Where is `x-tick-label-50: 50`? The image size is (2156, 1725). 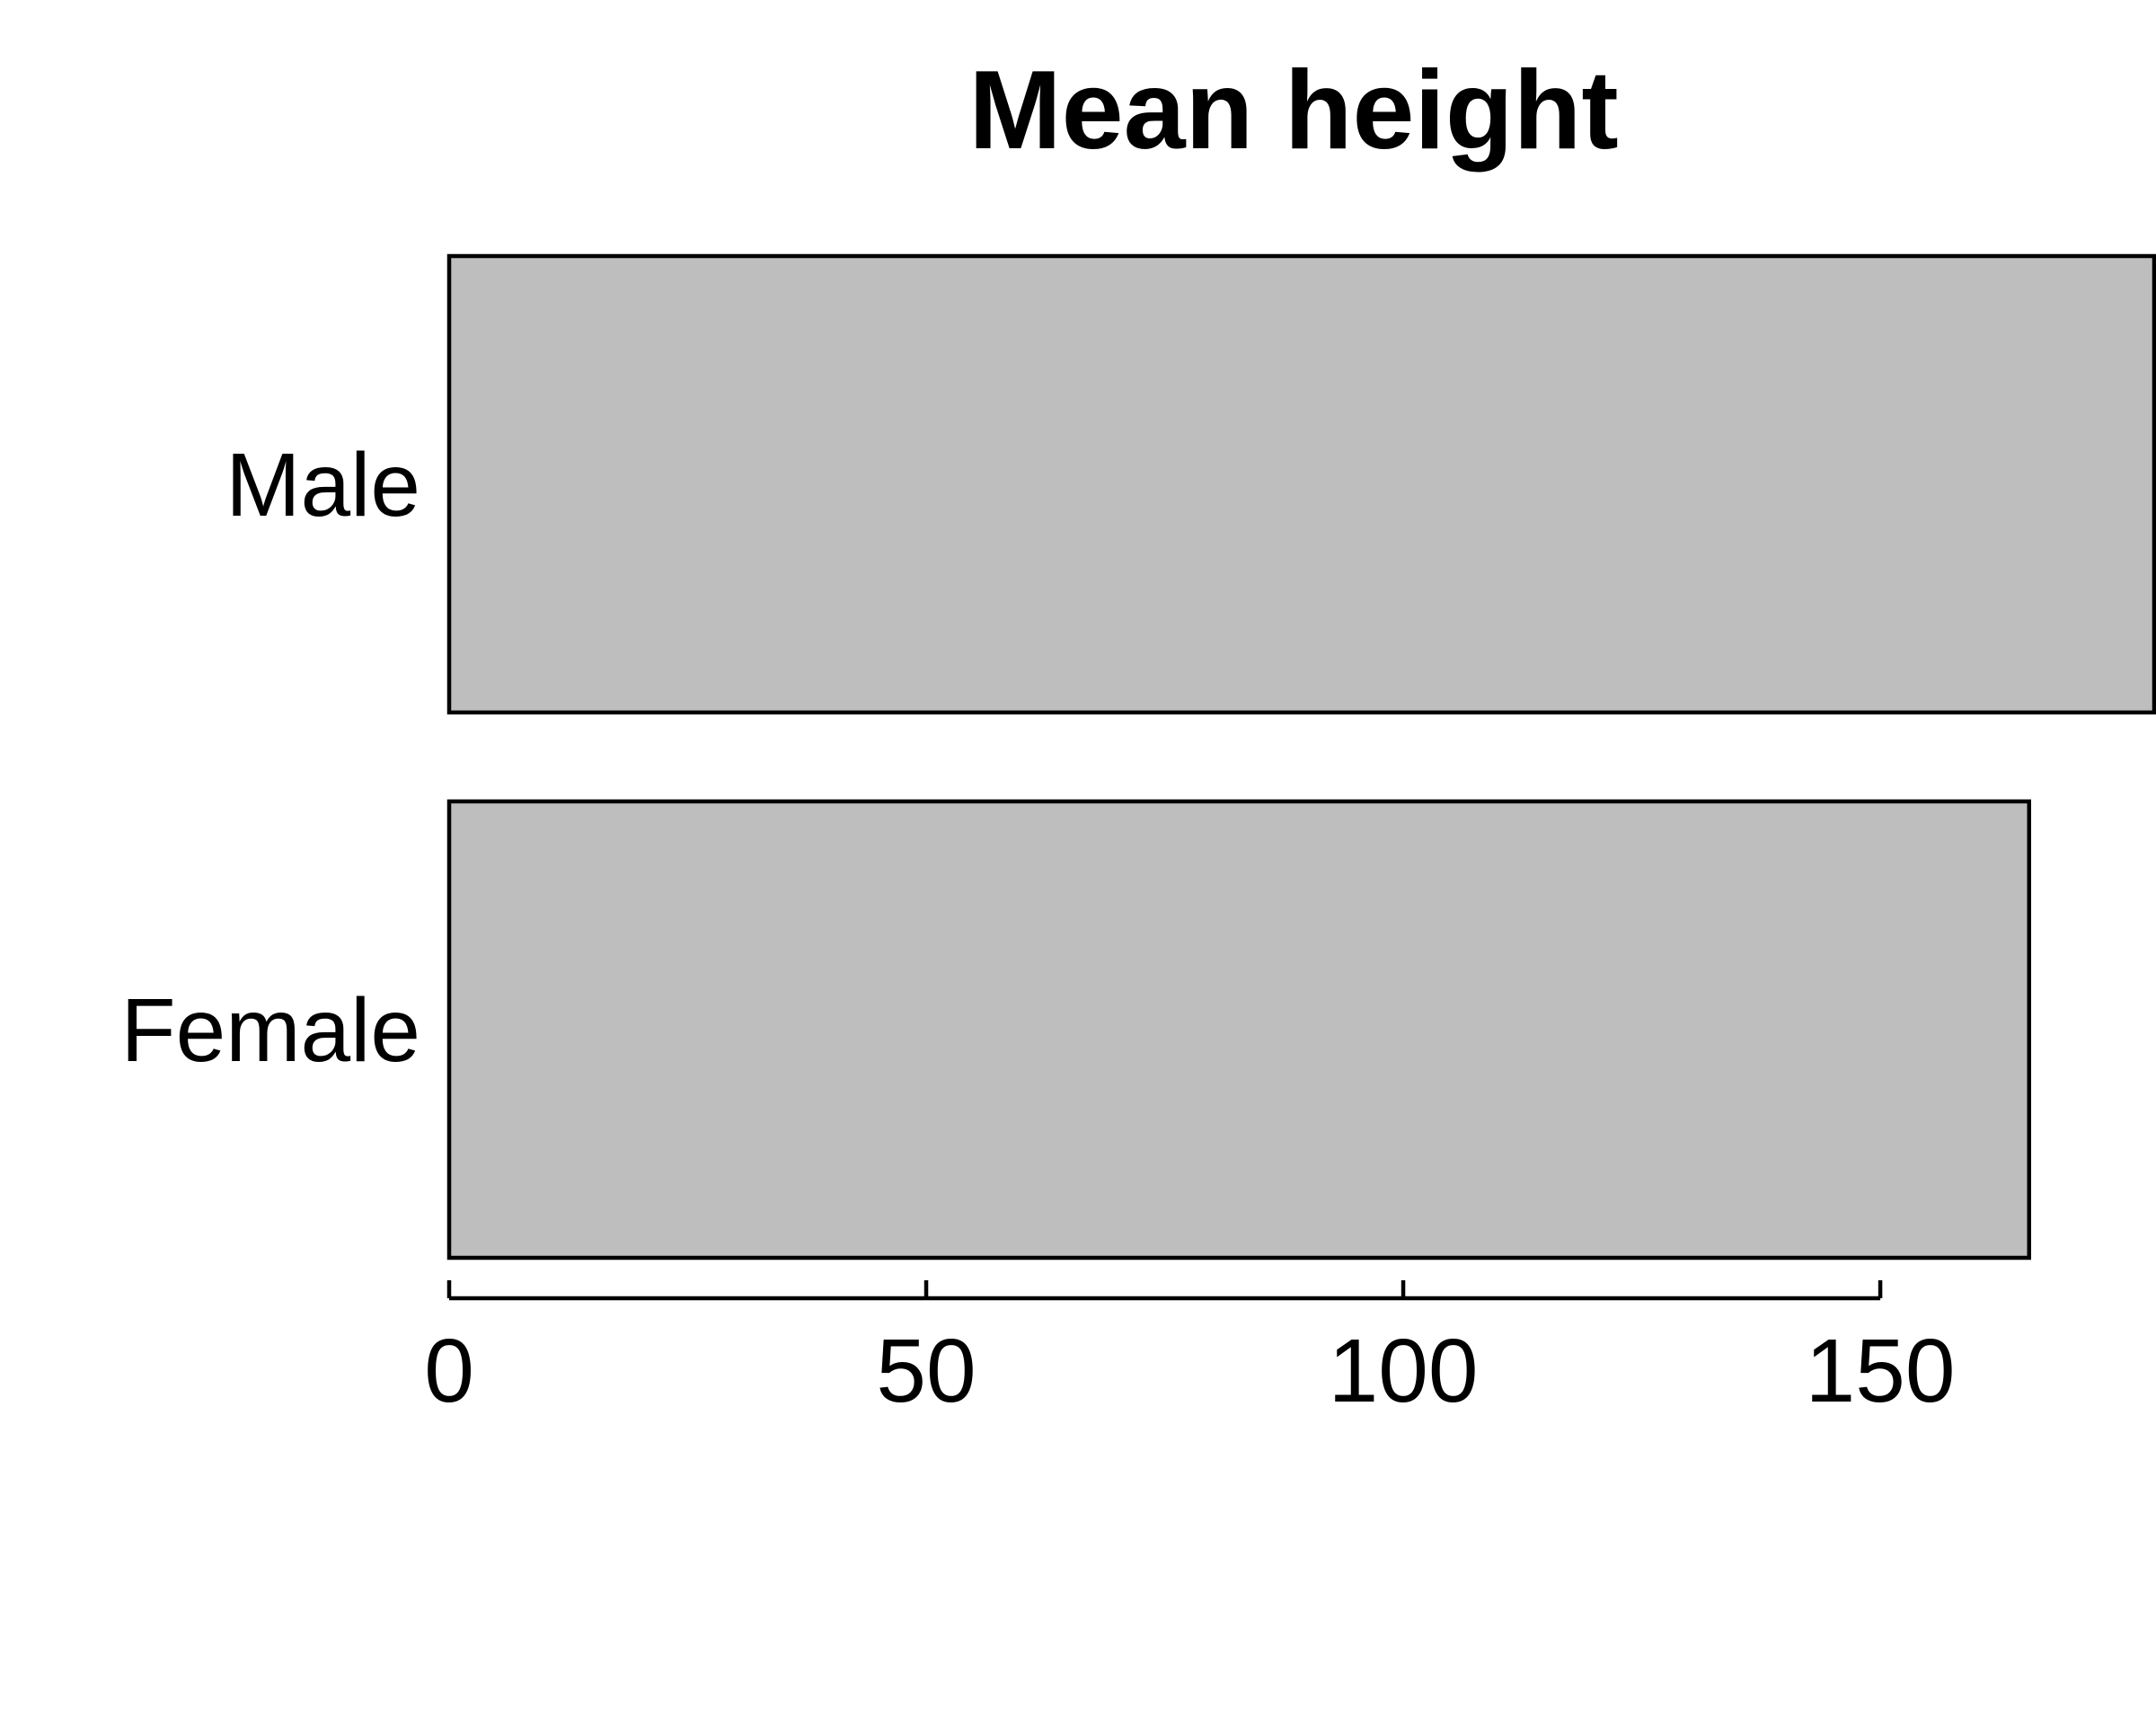 x-tick-label-50: 50 is located at coordinates (926, 1371).